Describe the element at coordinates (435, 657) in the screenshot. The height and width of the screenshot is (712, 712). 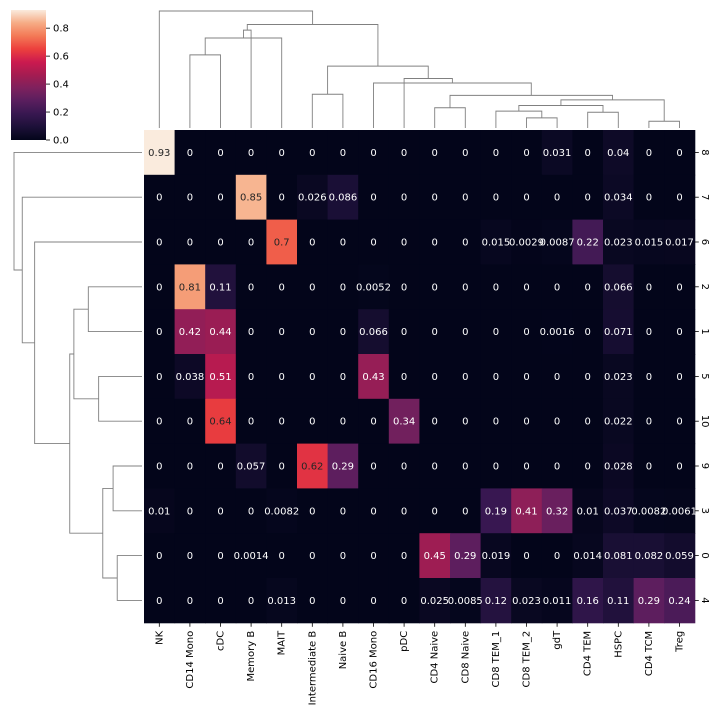
I see `column-label: CD4 Naive` at that location.